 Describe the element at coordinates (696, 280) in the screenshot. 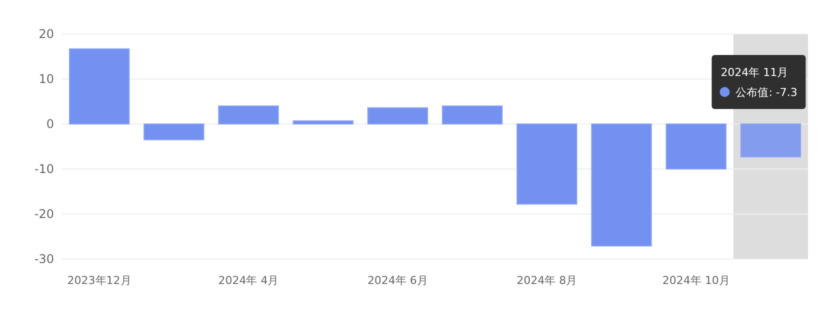

I see `x-tick-label: 2024年 10月` at that location.